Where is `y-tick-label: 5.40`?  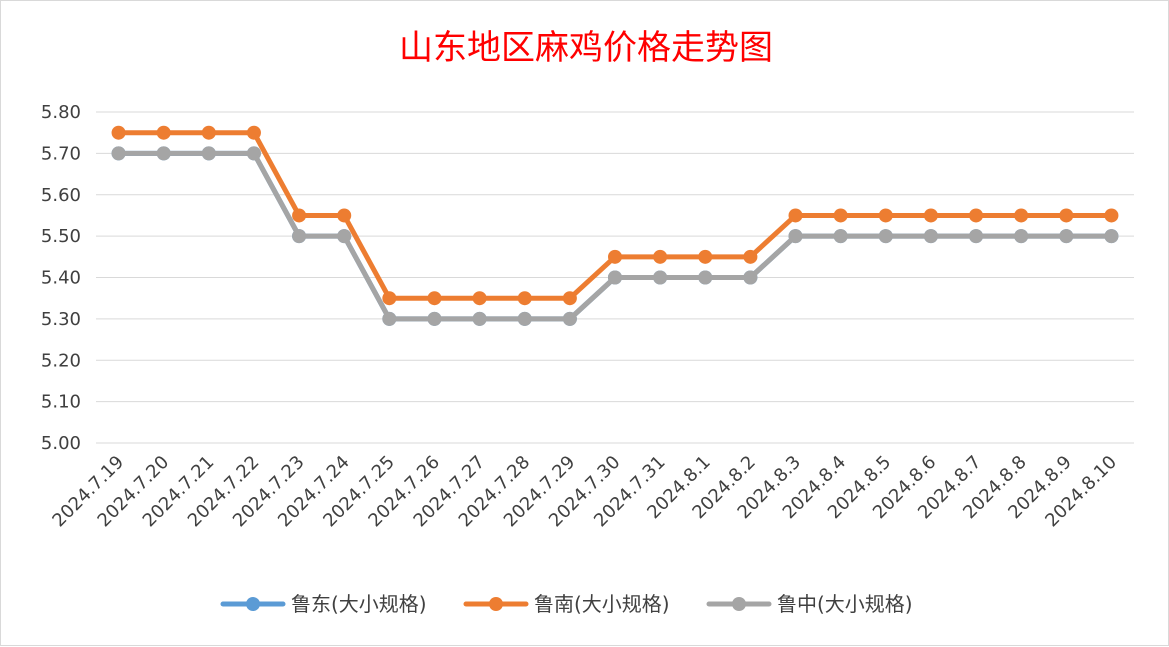
y-tick-label: 5.40 is located at coordinates (61, 278).